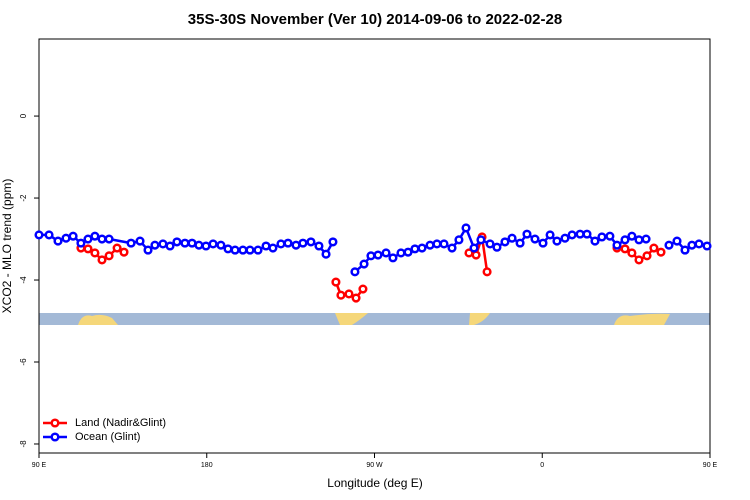 The image size is (750, 500). I want to click on x-tick-label: 0, so click(542, 465).